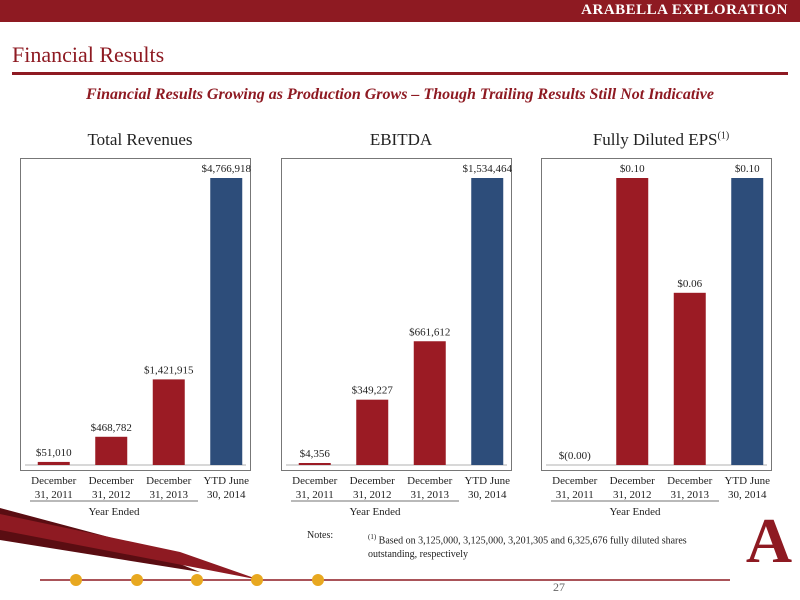 The height and width of the screenshot is (600, 800). I want to click on chart-title-text: EBITDA, so click(401, 139).